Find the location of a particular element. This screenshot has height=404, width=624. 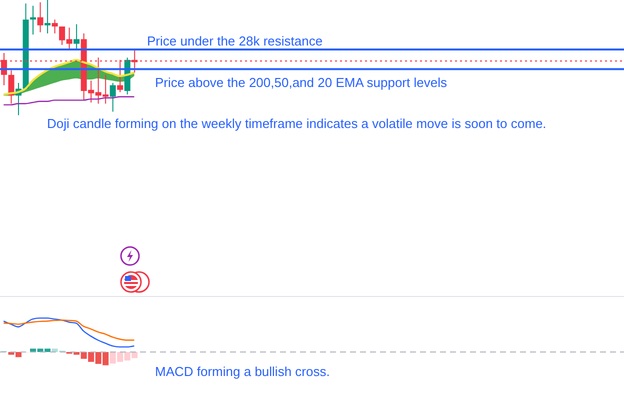

ref-line-label: Price under the 28k resistance is located at coordinates (235, 41).